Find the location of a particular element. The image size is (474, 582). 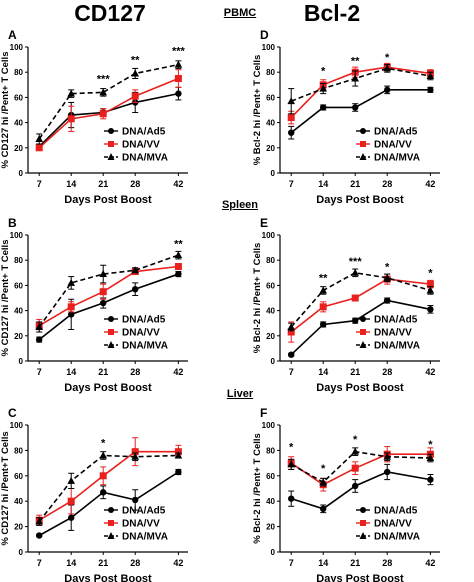

y-axis-label: % Bcl-2 hi /Pent+ T Cells is located at coordinates (257, 110).